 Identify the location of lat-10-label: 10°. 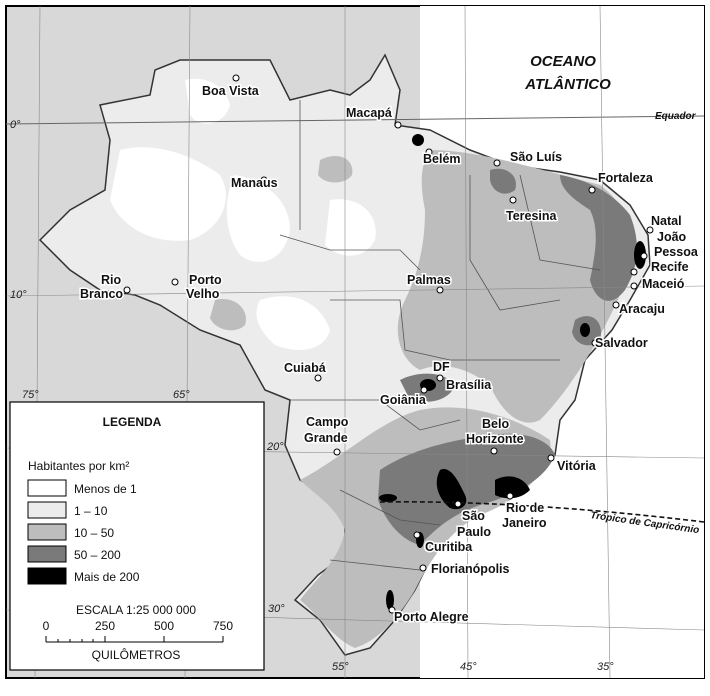
(18, 295).